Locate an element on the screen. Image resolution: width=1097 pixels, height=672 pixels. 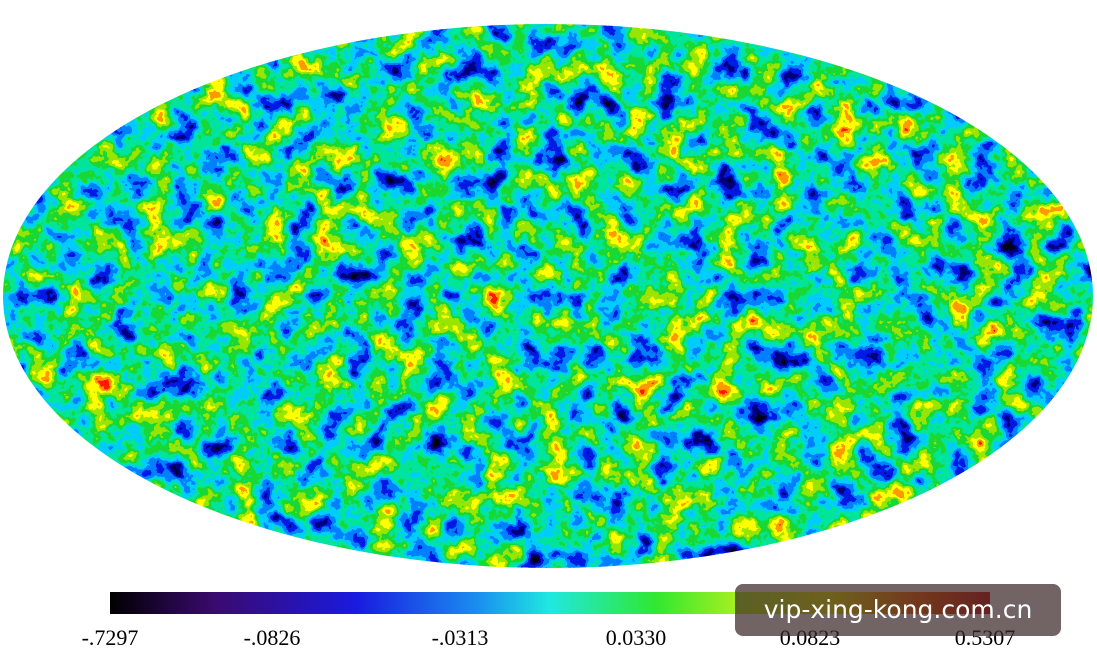
watermark: vip-xing-kong.com.cn is located at coordinates (898, 610).